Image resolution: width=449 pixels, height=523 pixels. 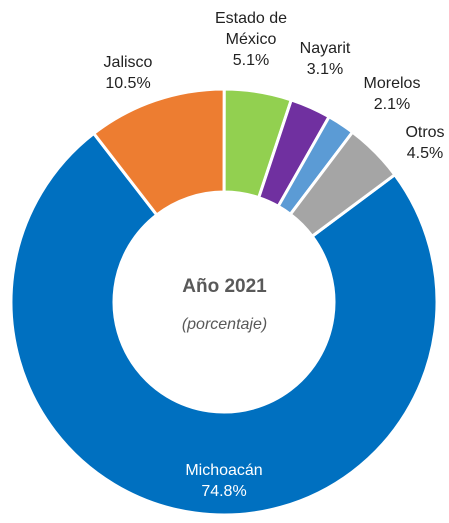 I want to click on value-label: 3.1%, so click(x=325, y=69).